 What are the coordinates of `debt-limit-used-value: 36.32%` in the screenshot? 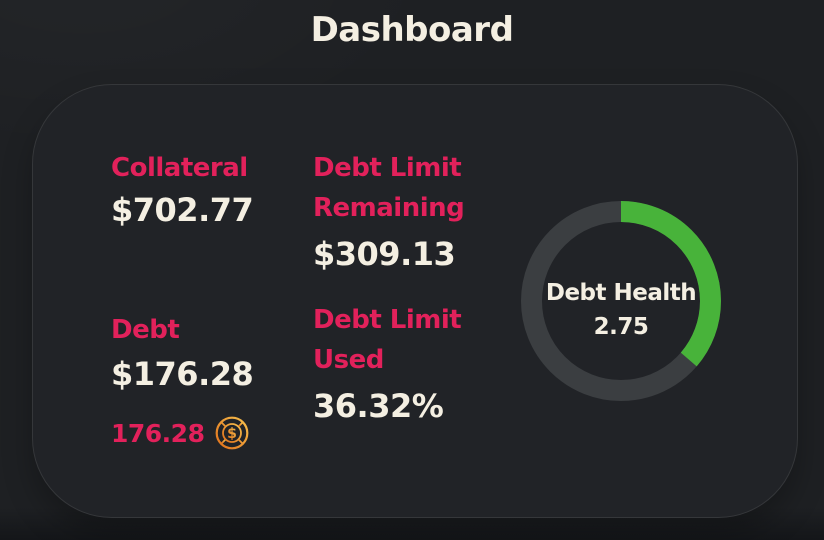 It's located at (378, 406).